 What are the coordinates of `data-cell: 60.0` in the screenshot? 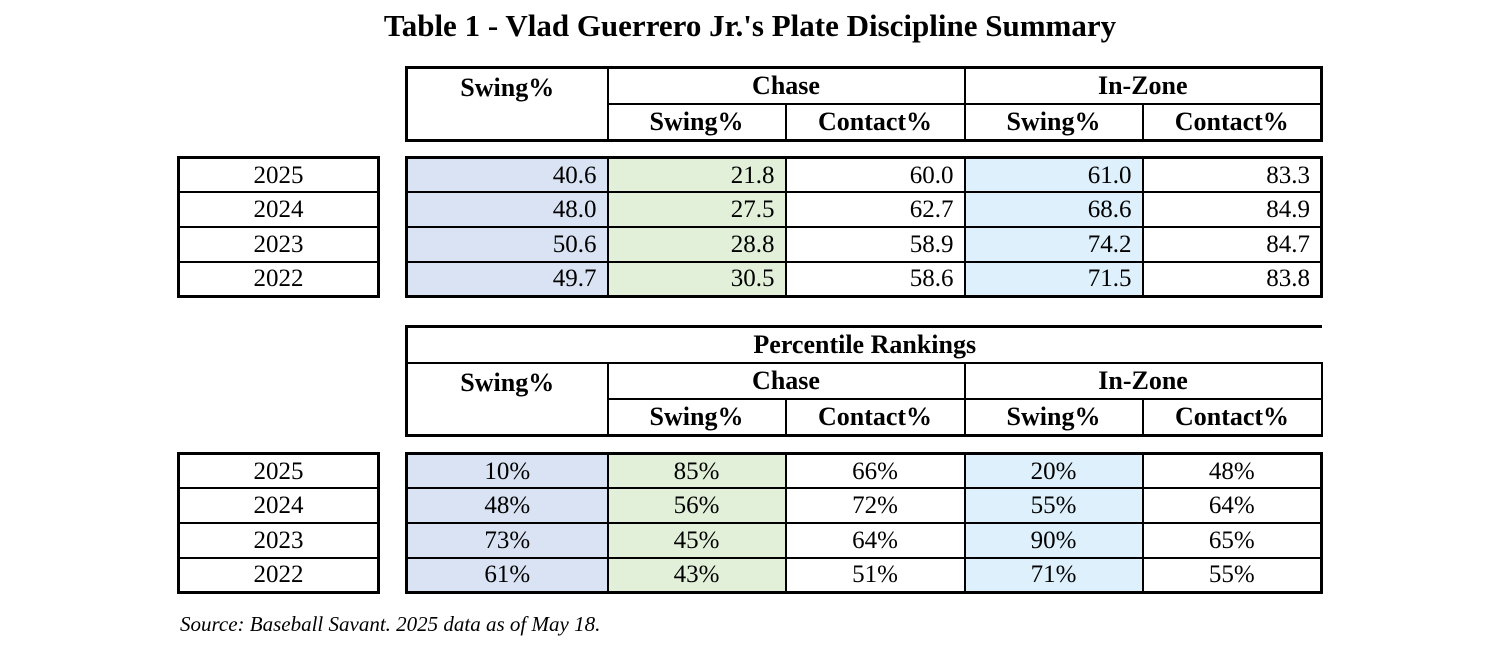 It's located at (875, 175).